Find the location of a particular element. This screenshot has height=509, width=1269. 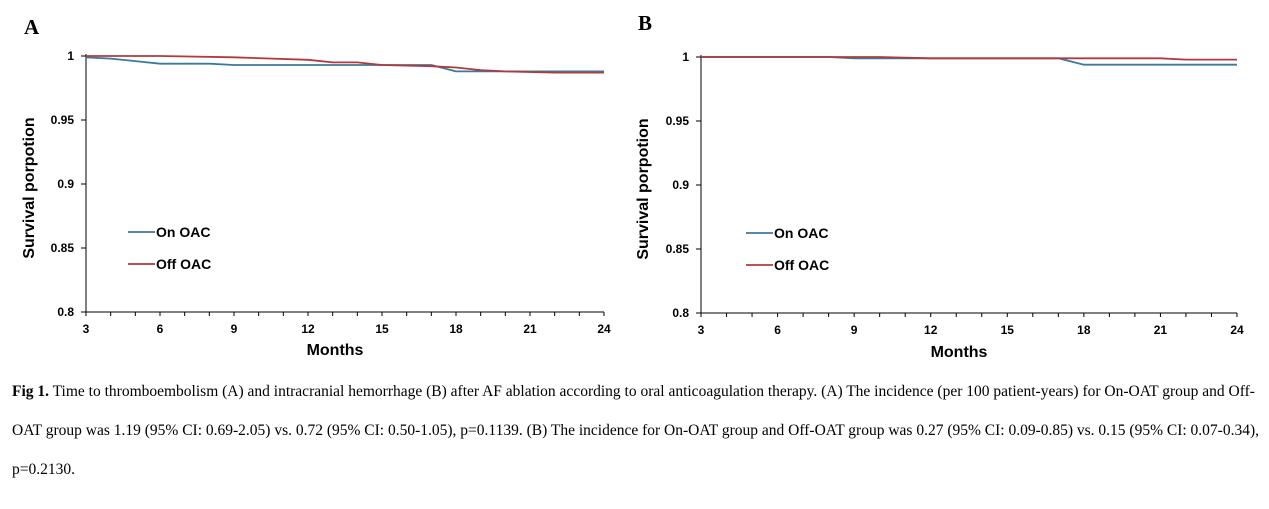

panel-label: B is located at coordinates (645, 23).